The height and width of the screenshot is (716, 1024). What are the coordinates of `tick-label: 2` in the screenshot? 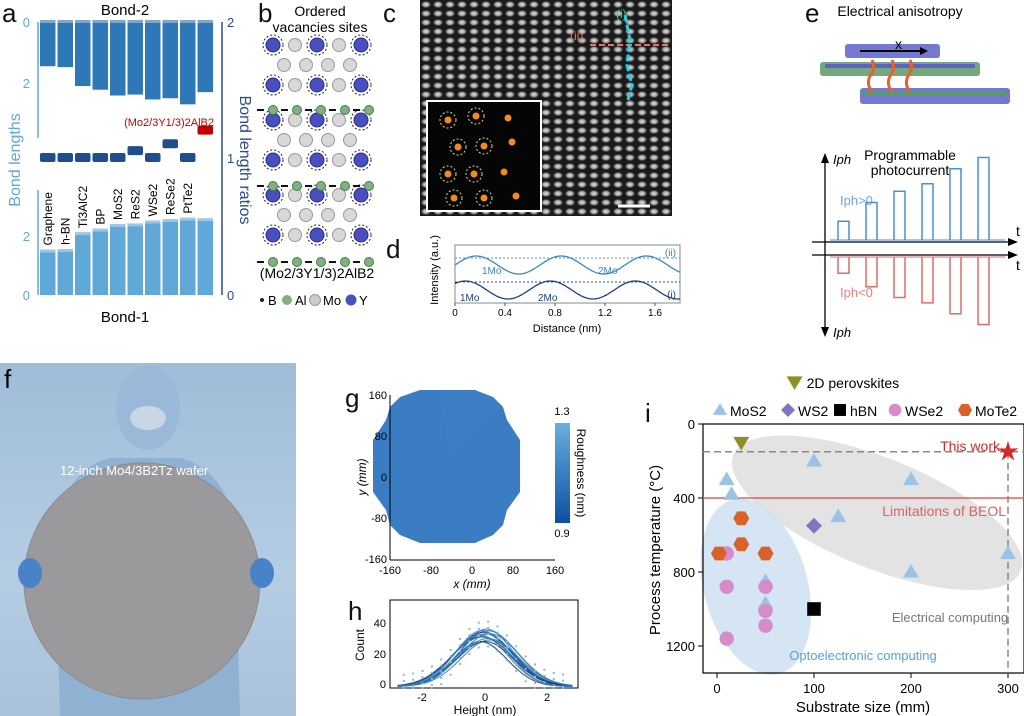 It's located at (547, 698).